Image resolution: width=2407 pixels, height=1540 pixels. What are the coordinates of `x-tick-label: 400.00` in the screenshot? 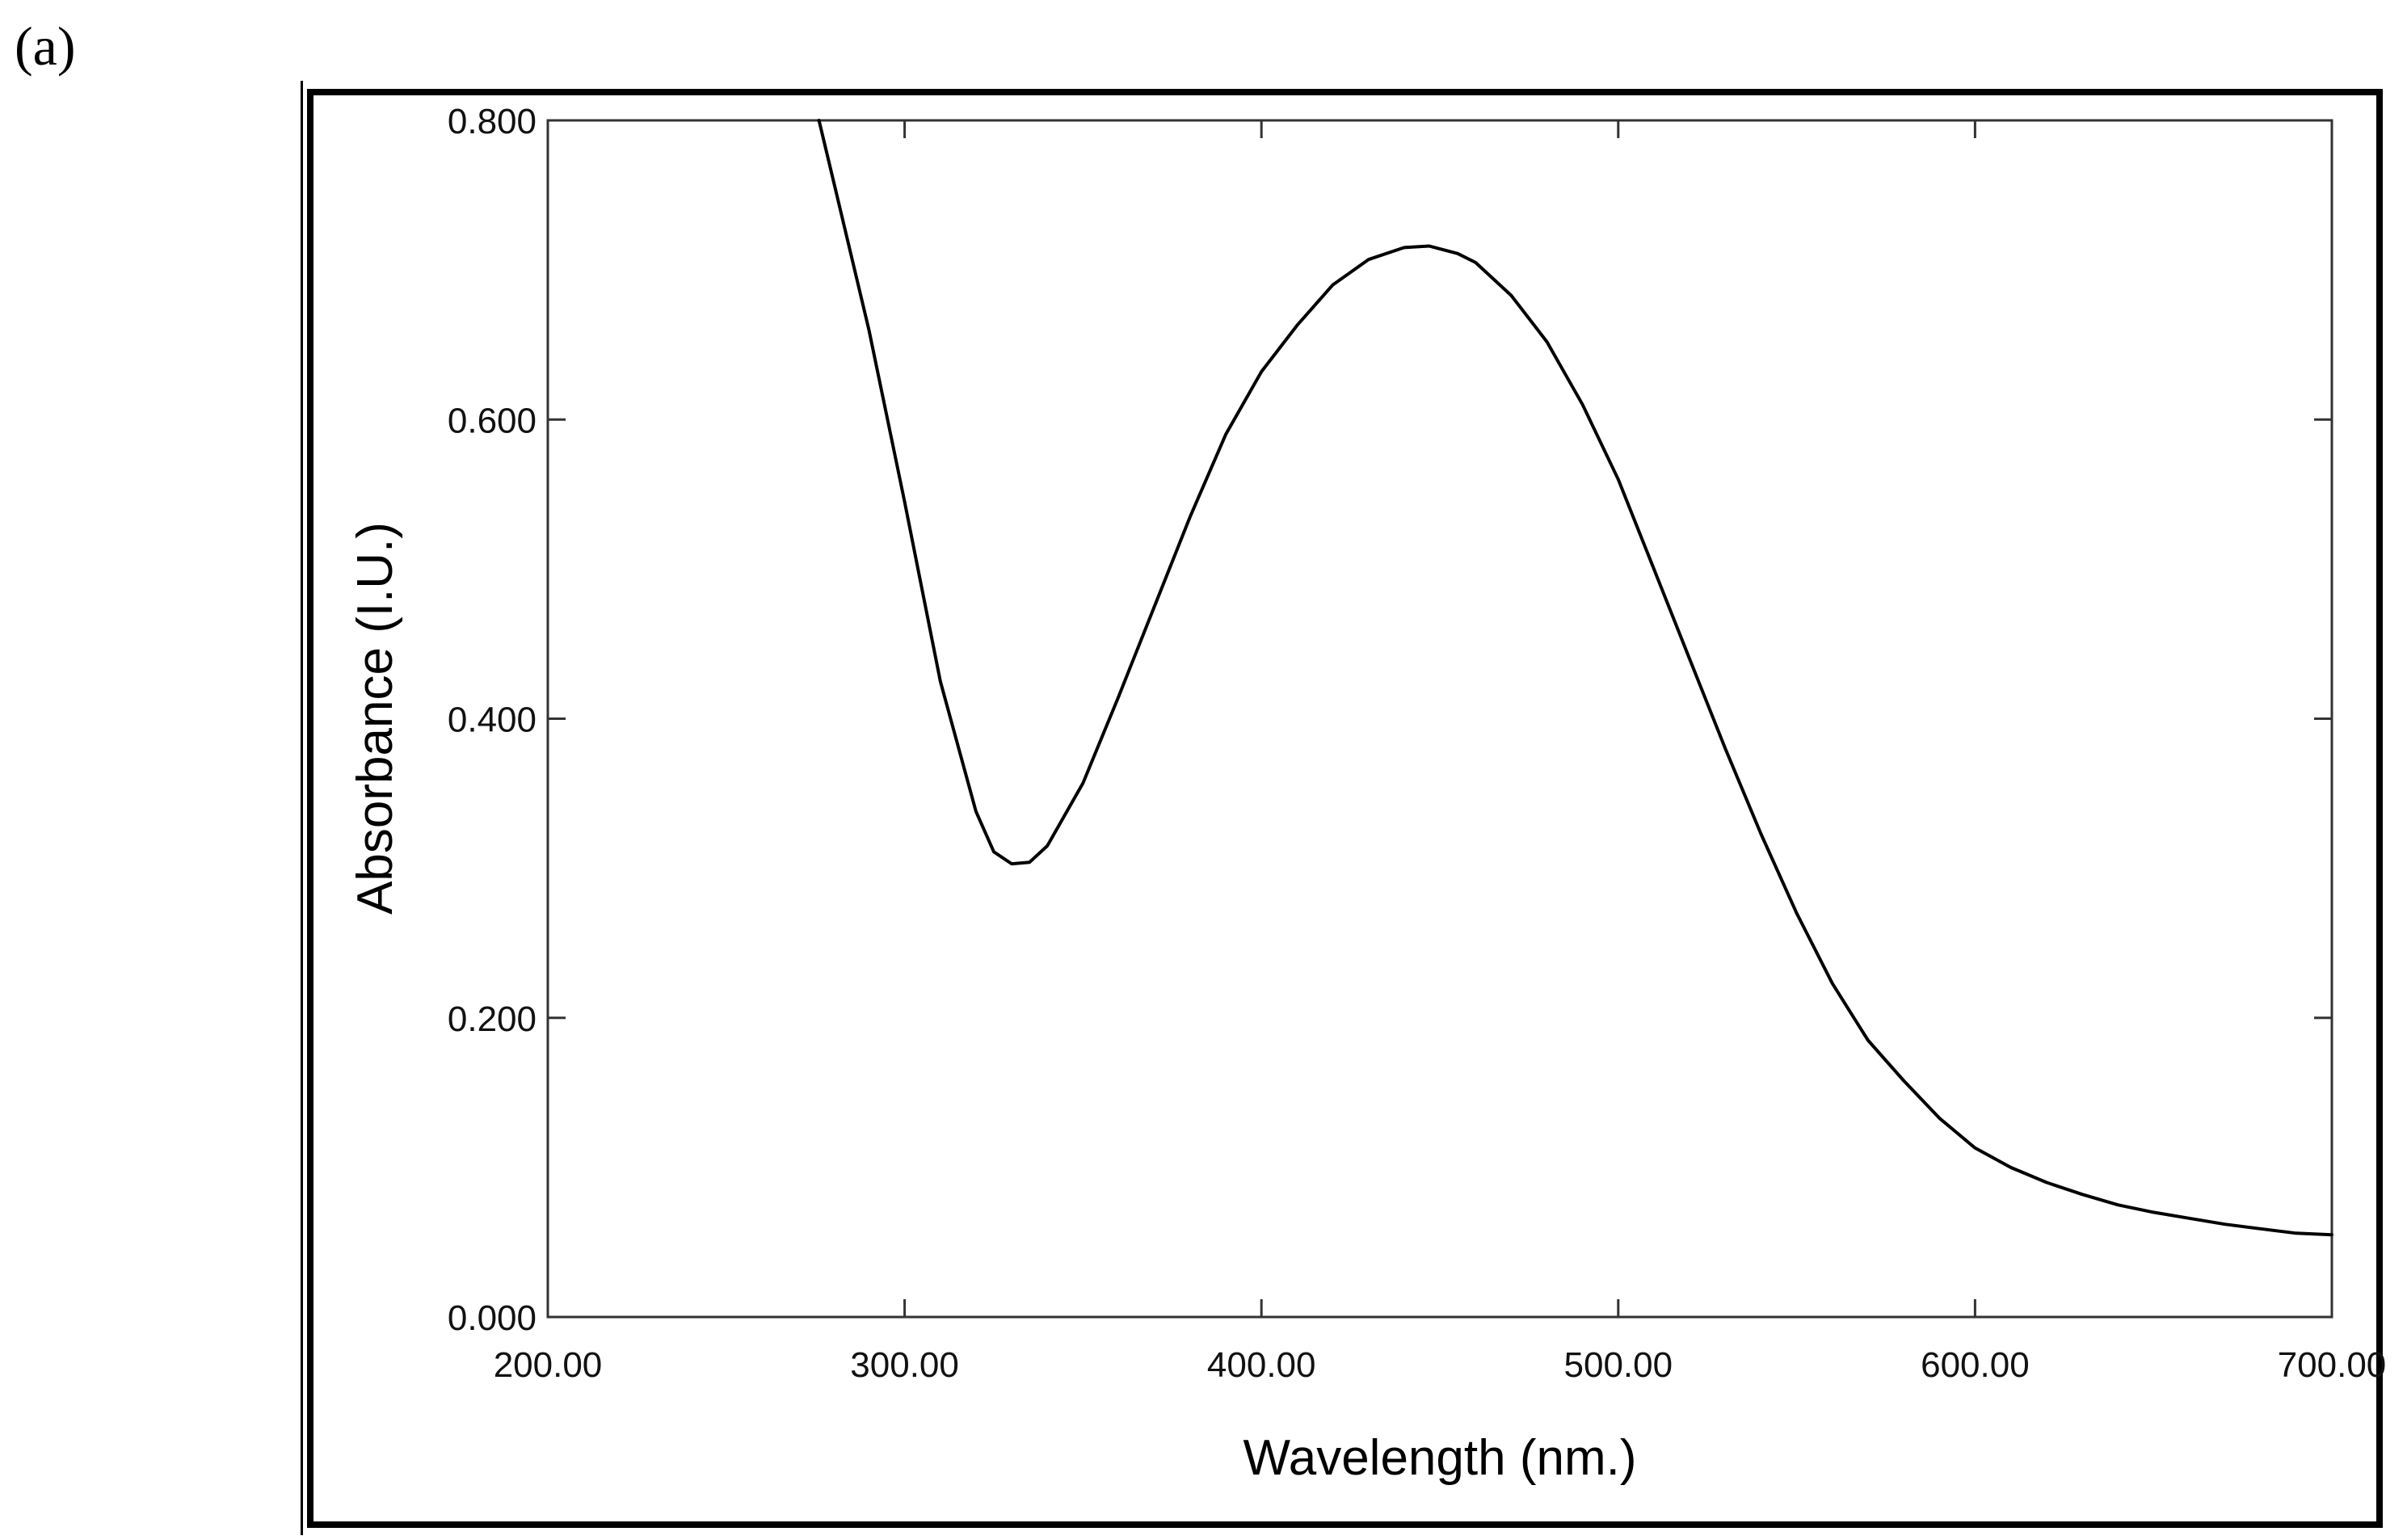 It's located at (1261, 1365).